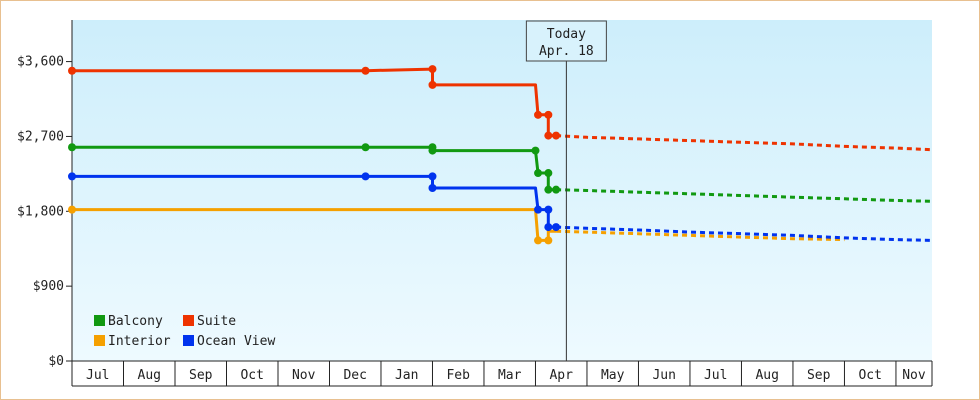 Image resolution: width=980 pixels, height=400 pixels. What do you see at coordinates (458, 375) in the screenshot?
I see `month-label: Feb` at bounding box center [458, 375].